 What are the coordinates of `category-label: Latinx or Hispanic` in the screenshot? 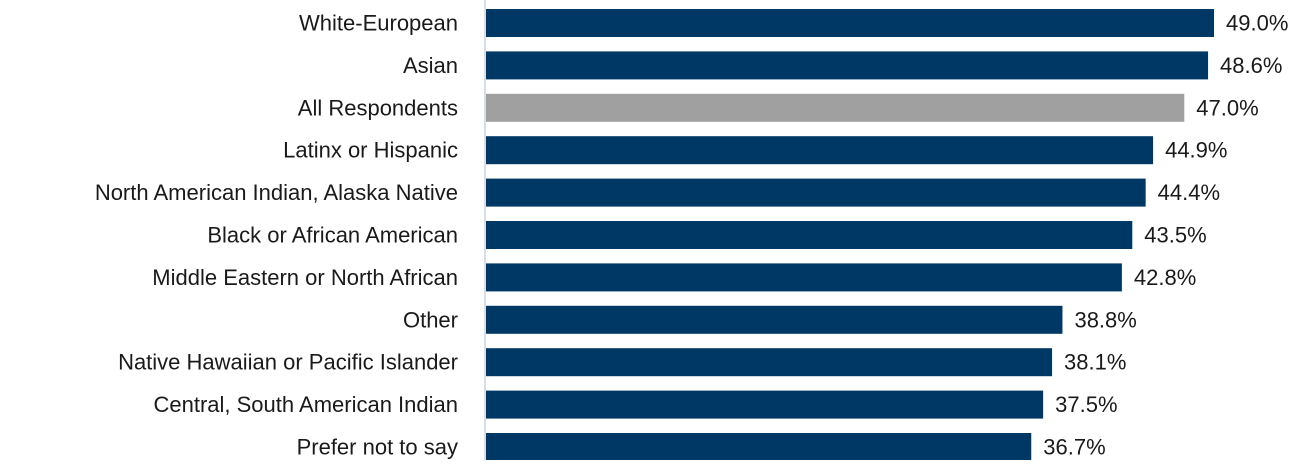 It's located at (370, 150).